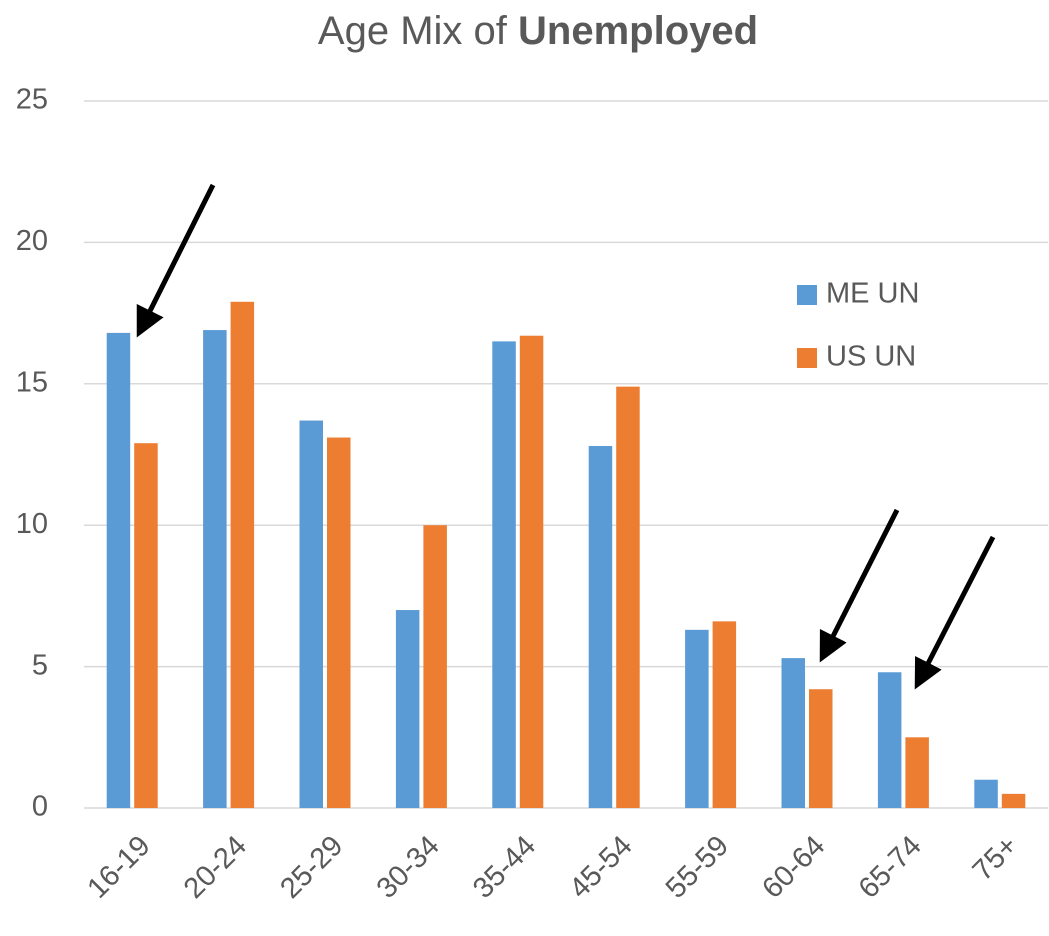 The image size is (1049, 936). What do you see at coordinates (638, 31) in the screenshot?
I see `title-bold: Unemployed` at bounding box center [638, 31].